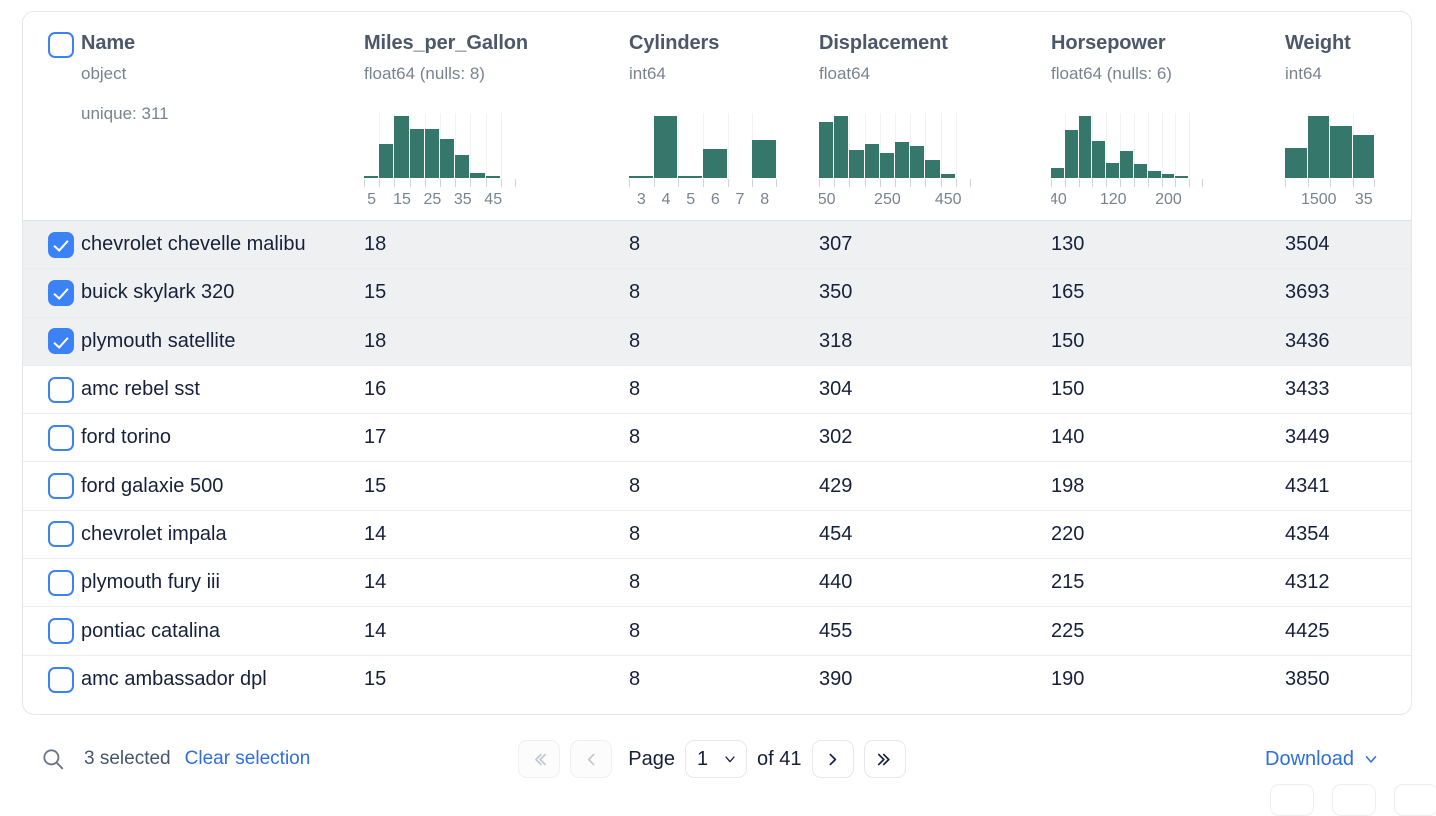 This screenshot has width=1436, height=816. Describe the element at coordinates (827, 199) in the screenshot. I see `axis-tick-label: 50` at that location.